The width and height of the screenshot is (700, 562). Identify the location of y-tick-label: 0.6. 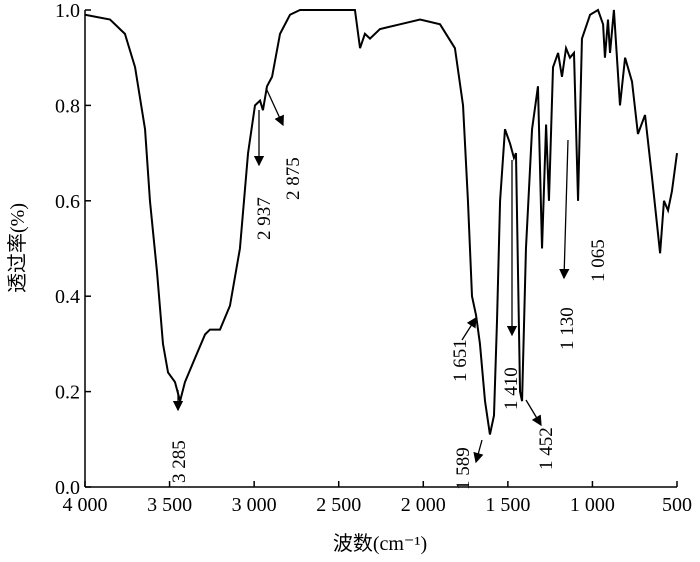
(67, 202).